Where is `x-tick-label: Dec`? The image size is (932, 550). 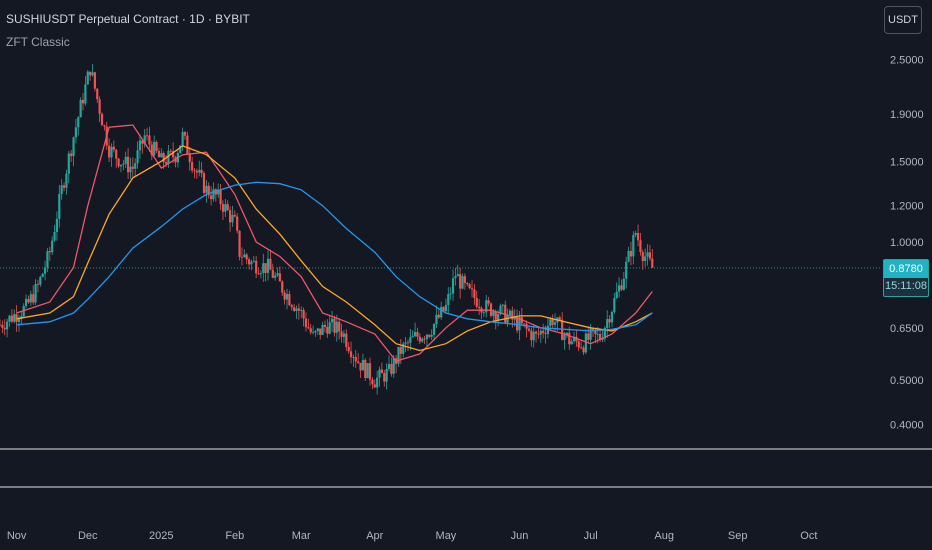 x-tick-label: Dec is located at coordinates (88, 536).